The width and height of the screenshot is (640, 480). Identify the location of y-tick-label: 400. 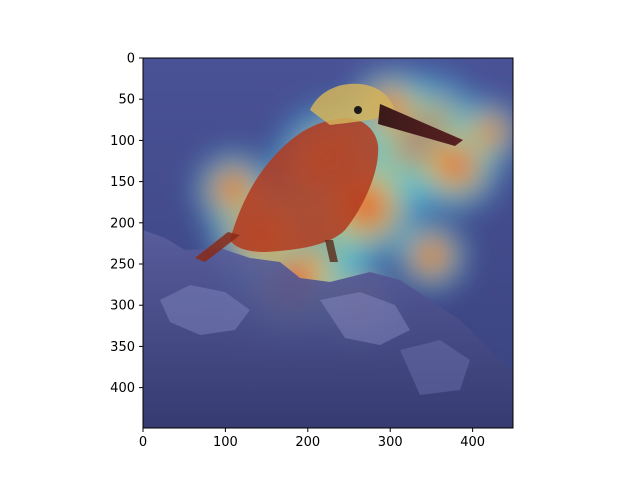
(122, 388).